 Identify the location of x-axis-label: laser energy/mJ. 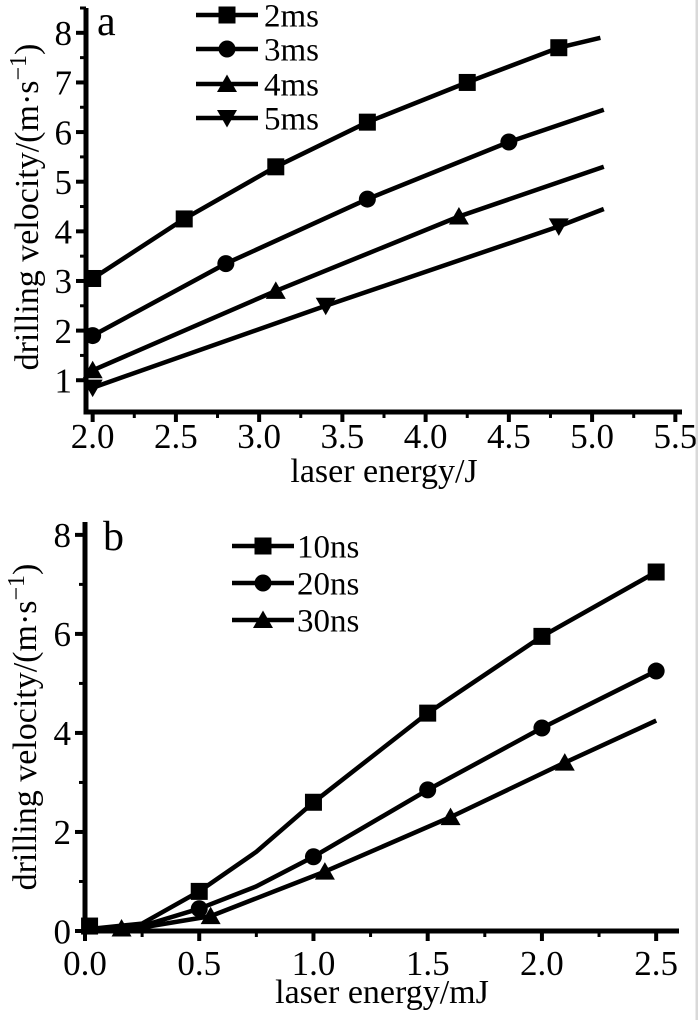
(382, 992).